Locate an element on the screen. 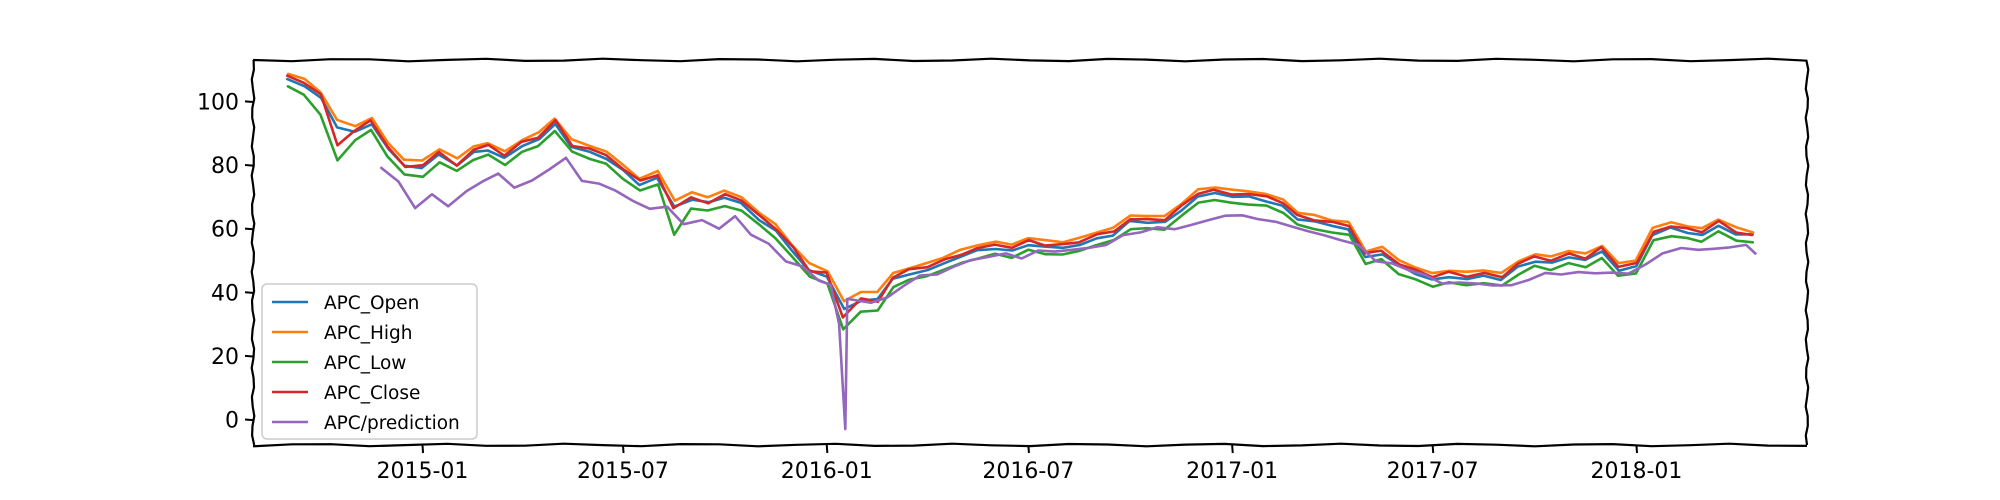 This screenshot has height=500, width=2000. legend-label-apc-prediction: APC/prediction is located at coordinates (392, 423).